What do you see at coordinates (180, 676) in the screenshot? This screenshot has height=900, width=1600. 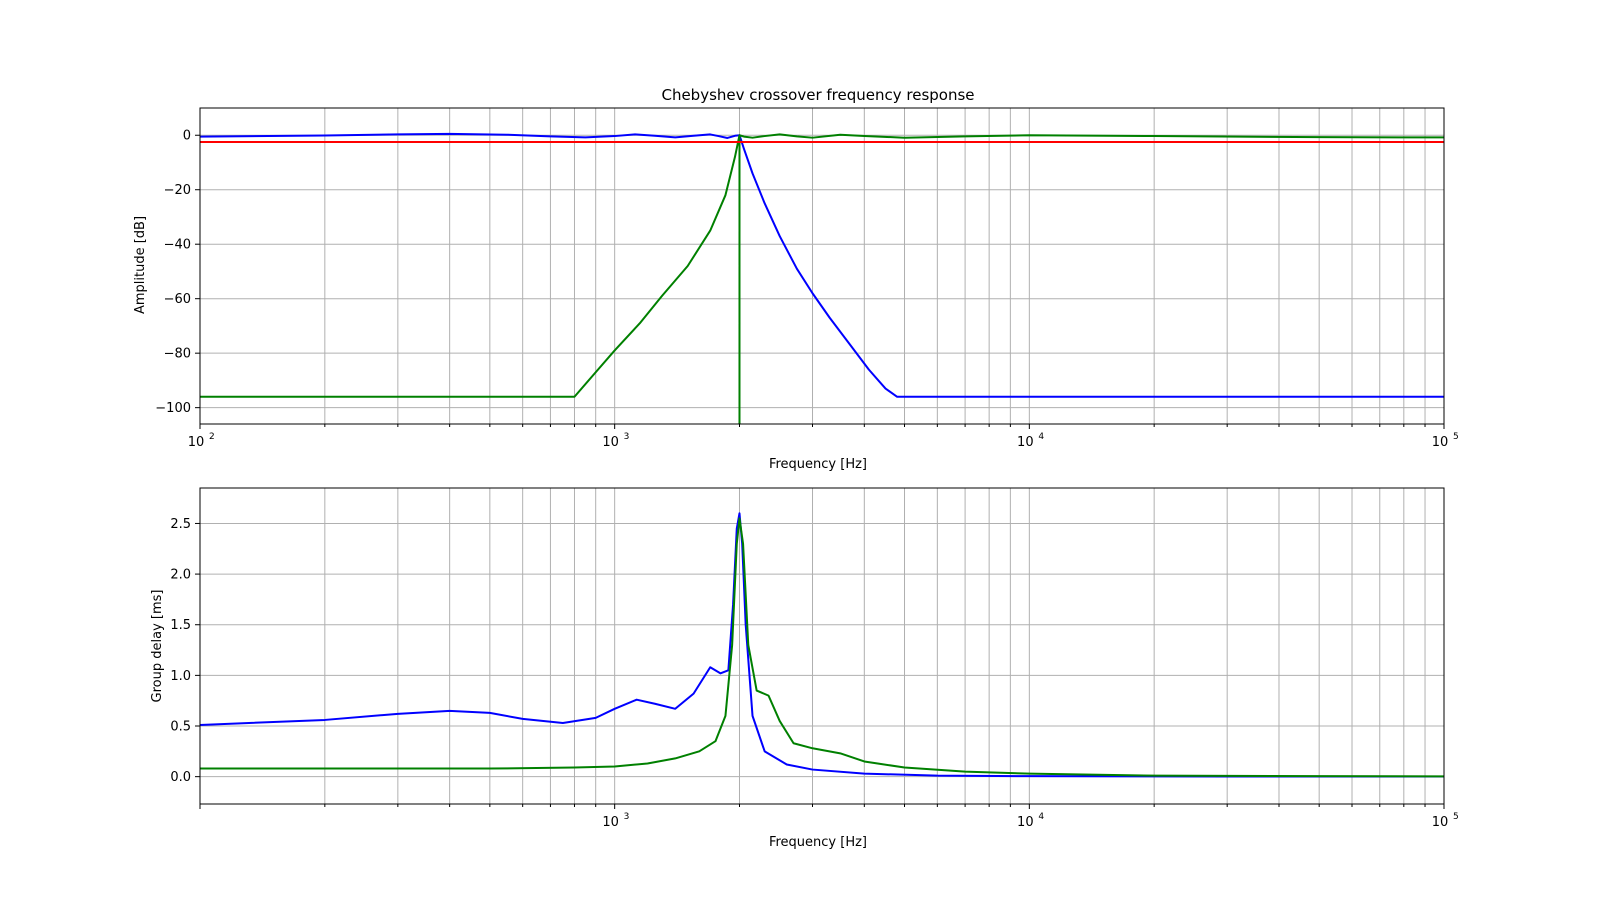 I see `group-delay-y-tick-label: 1.0` at bounding box center [180, 676].